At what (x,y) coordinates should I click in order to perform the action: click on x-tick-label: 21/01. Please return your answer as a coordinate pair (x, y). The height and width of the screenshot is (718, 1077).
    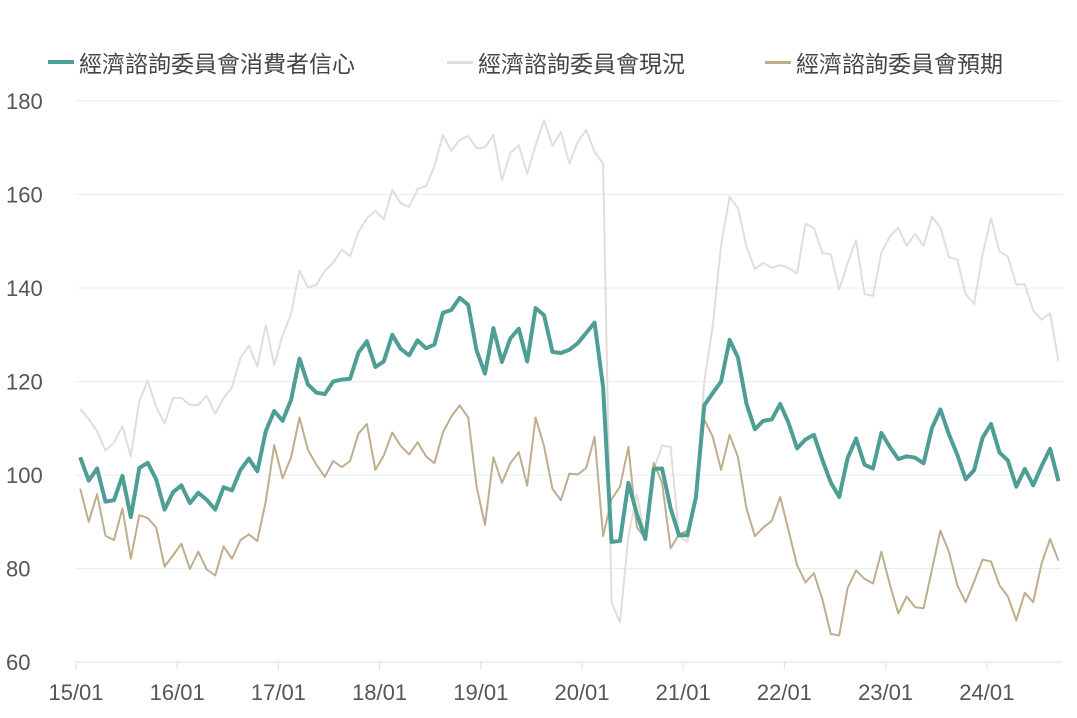
    Looking at the image, I should click on (683, 692).